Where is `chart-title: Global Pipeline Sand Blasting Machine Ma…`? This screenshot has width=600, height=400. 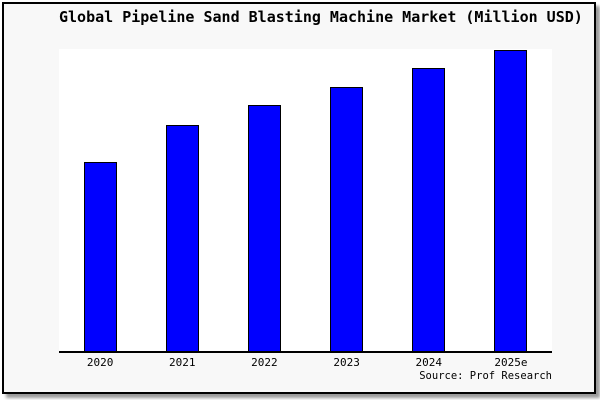 chart-title: Global Pipeline Sand Blasting Machine Ma… is located at coordinates (321, 17).